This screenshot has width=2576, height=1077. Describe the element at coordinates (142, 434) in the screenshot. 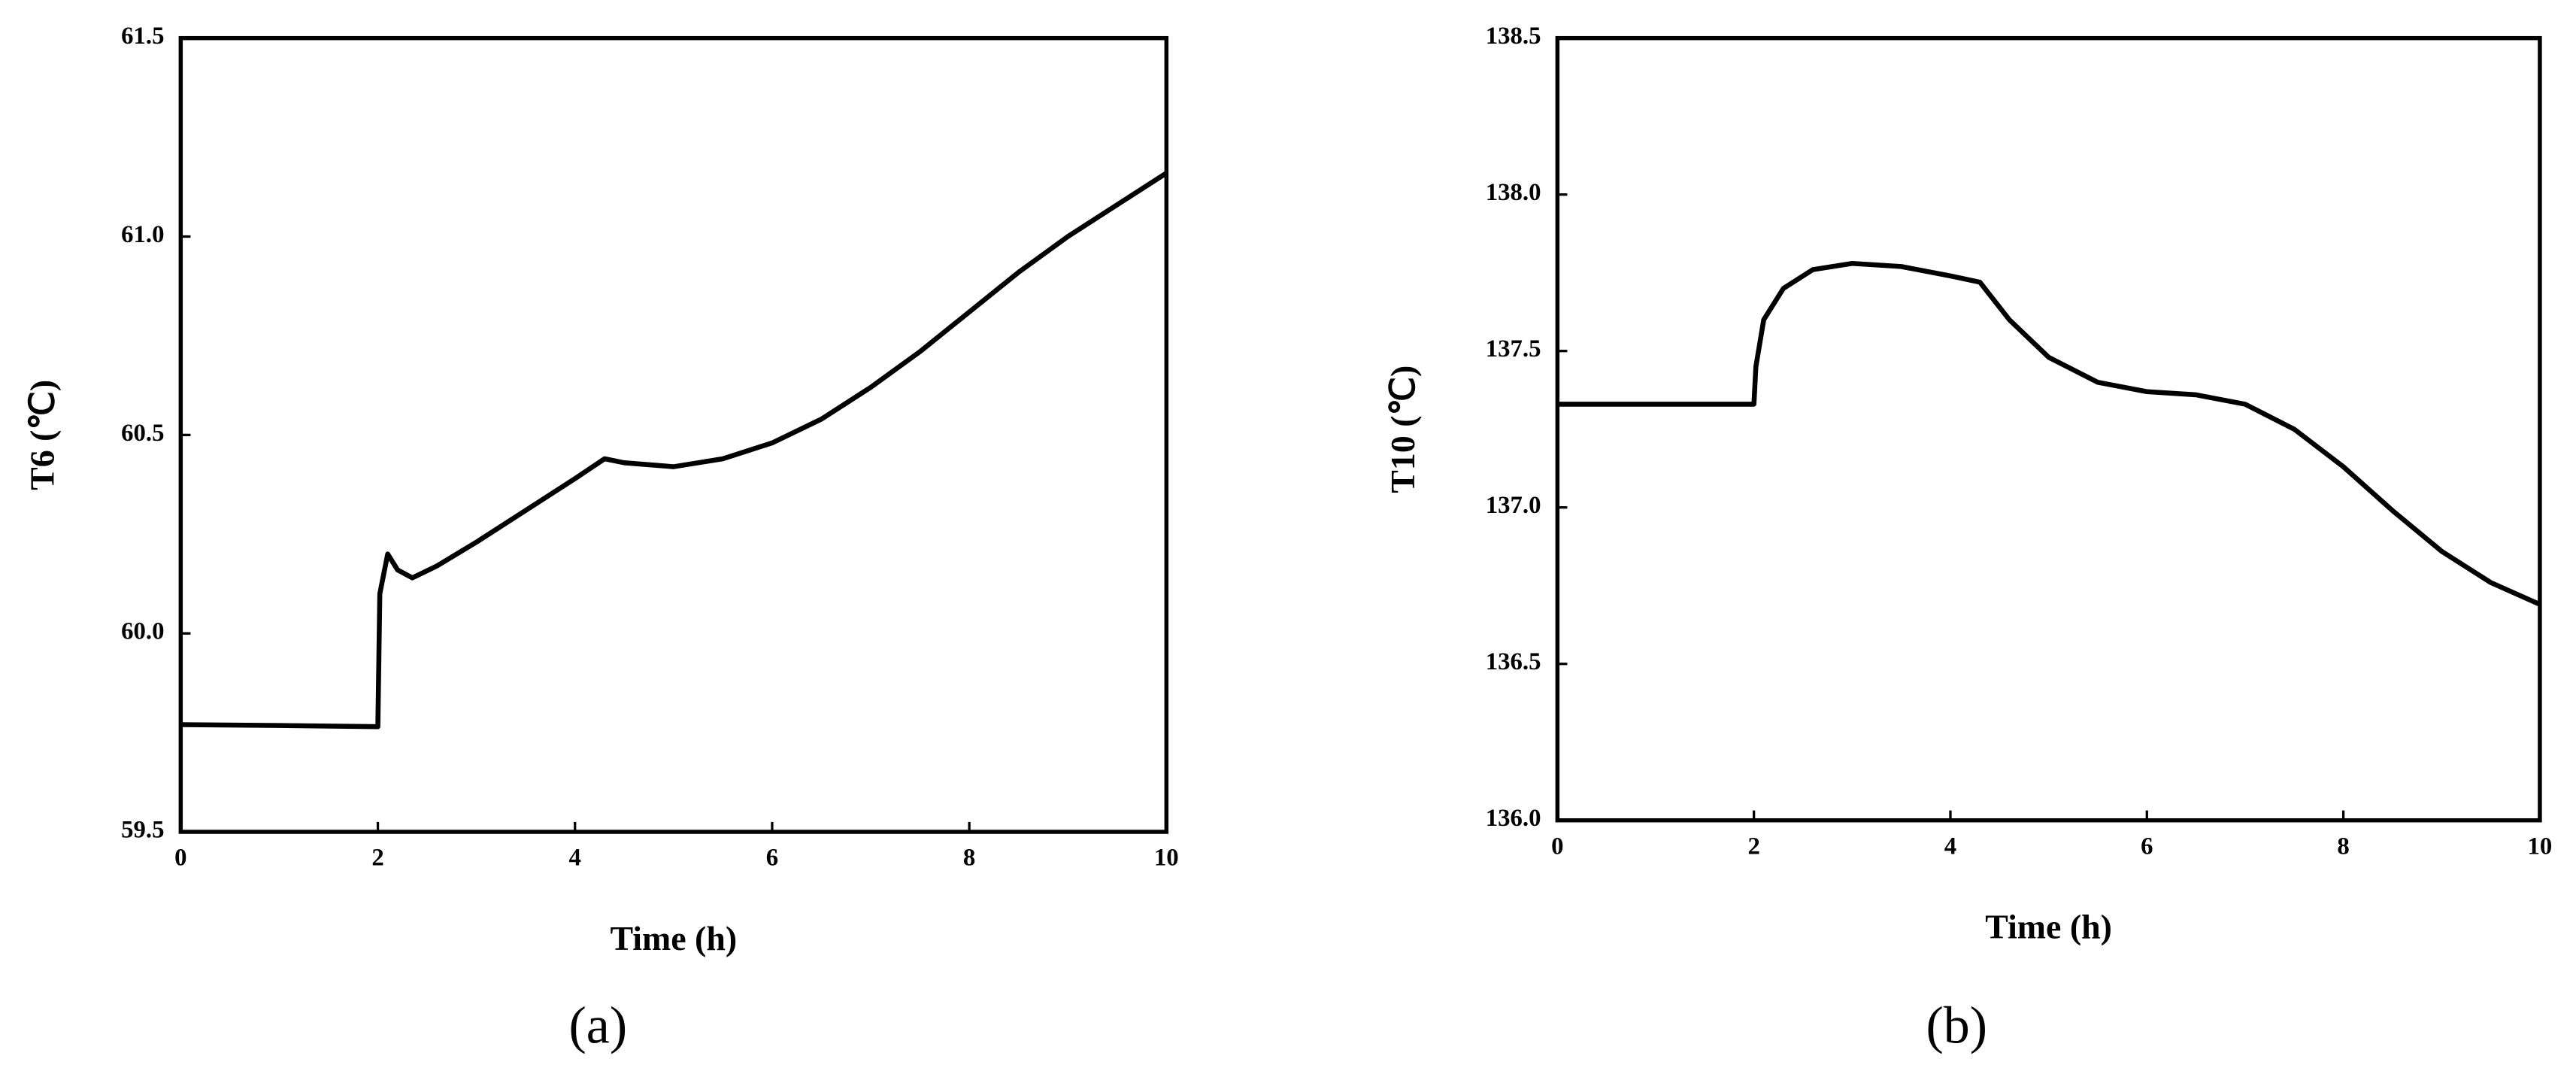

I see `y-tick-label: 60.5` at that location.